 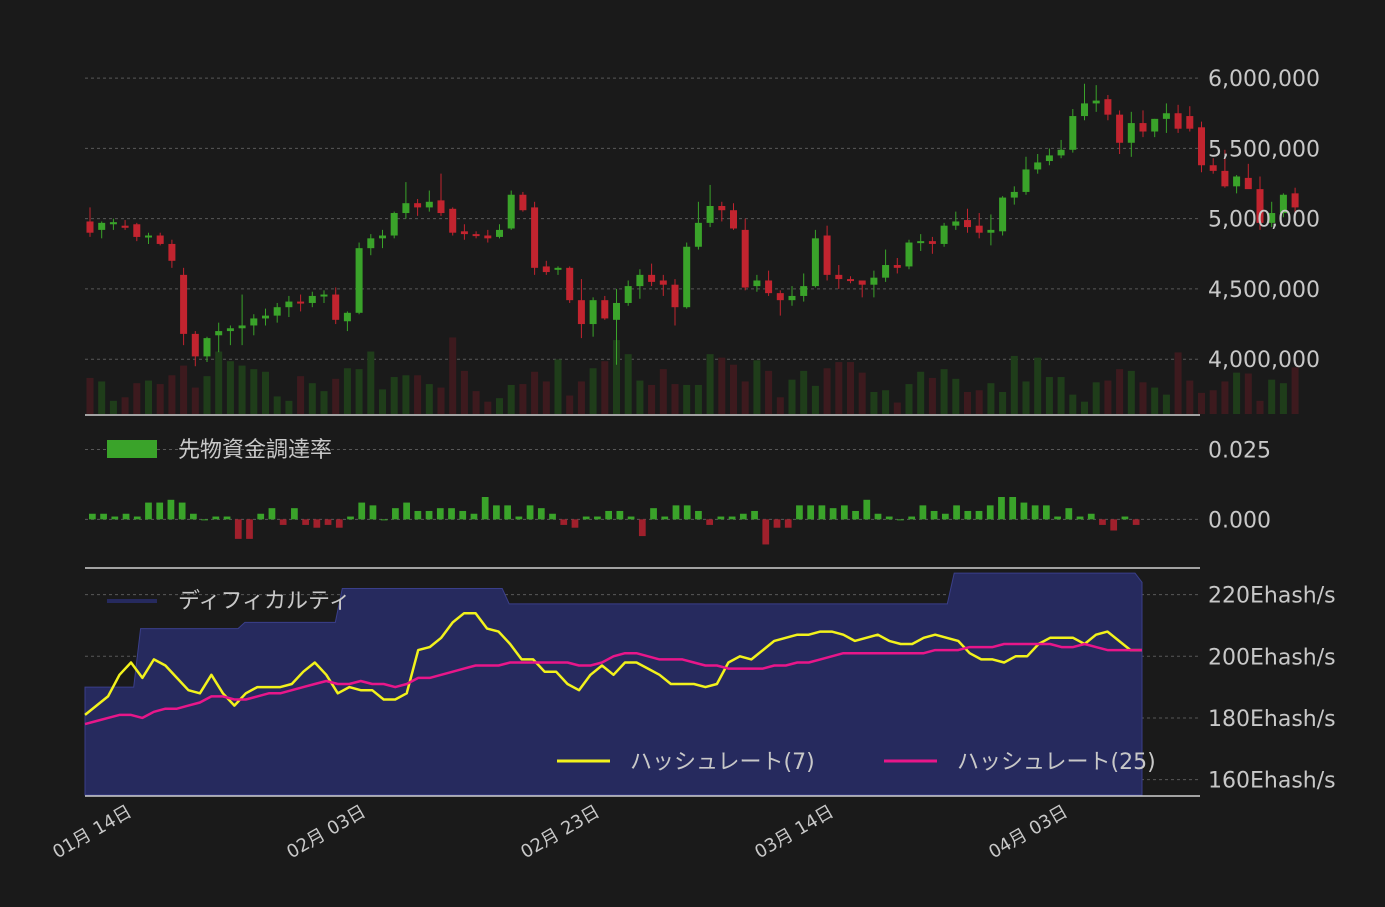 What do you see at coordinates (1272, 719) in the screenshot?
I see `hash-y-tick-label: 180Ehash/s` at bounding box center [1272, 719].